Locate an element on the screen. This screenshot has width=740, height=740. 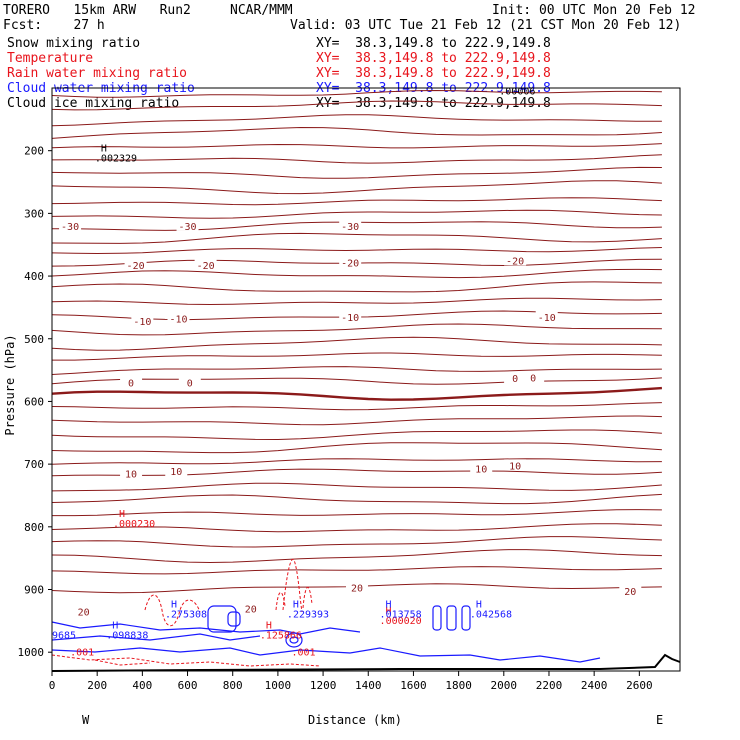
isotherm-label-4: -20 is located at coordinates (206, 266).